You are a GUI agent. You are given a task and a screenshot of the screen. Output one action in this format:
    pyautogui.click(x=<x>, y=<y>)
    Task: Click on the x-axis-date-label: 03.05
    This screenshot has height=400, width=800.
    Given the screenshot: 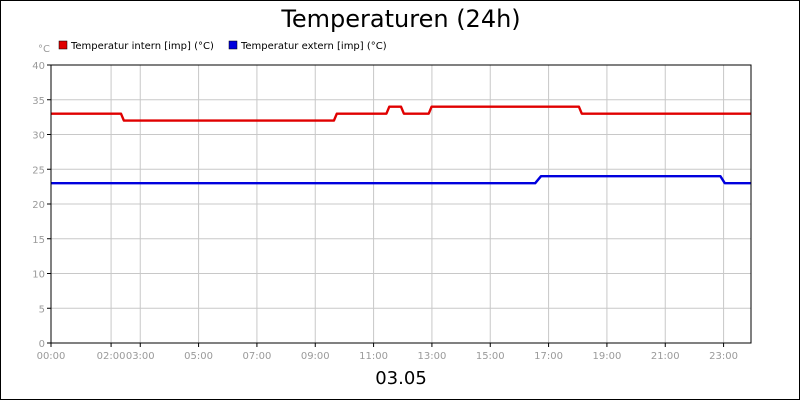 What is the action you would take?
    pyautogui.click(x=401, y=378)
    